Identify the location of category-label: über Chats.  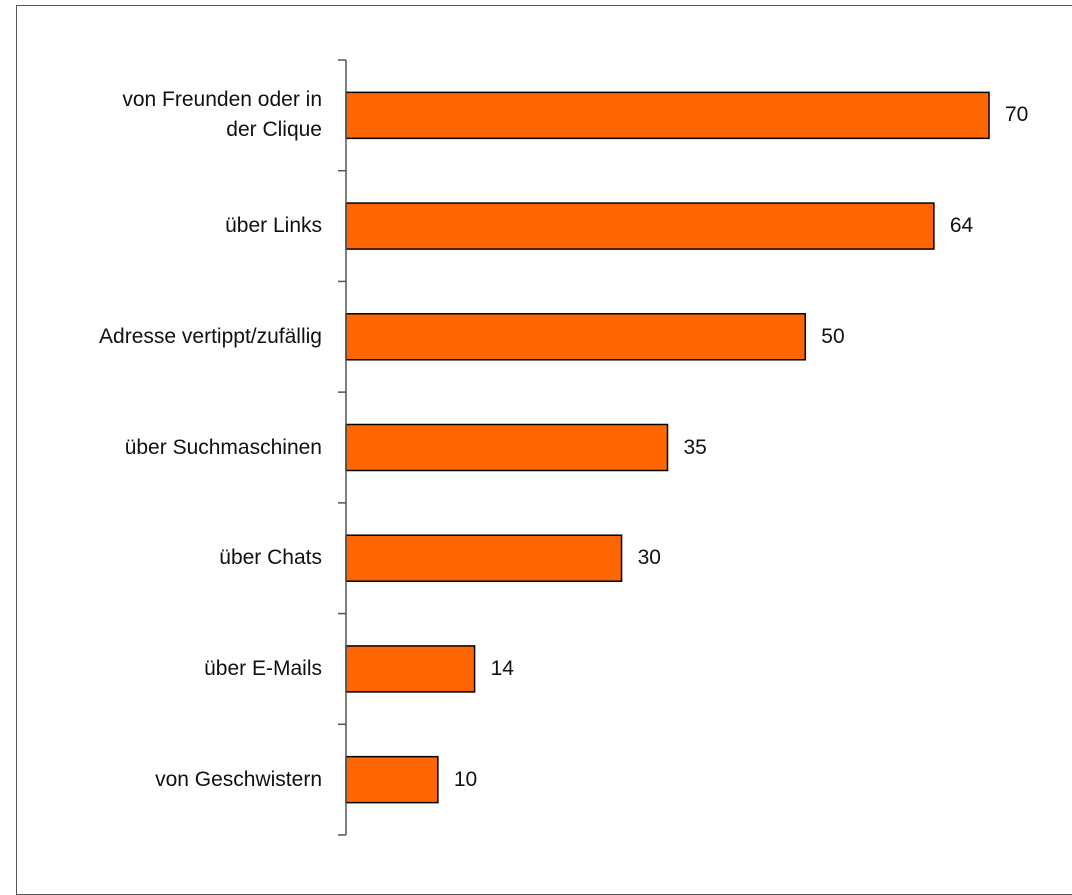
(270, 558).